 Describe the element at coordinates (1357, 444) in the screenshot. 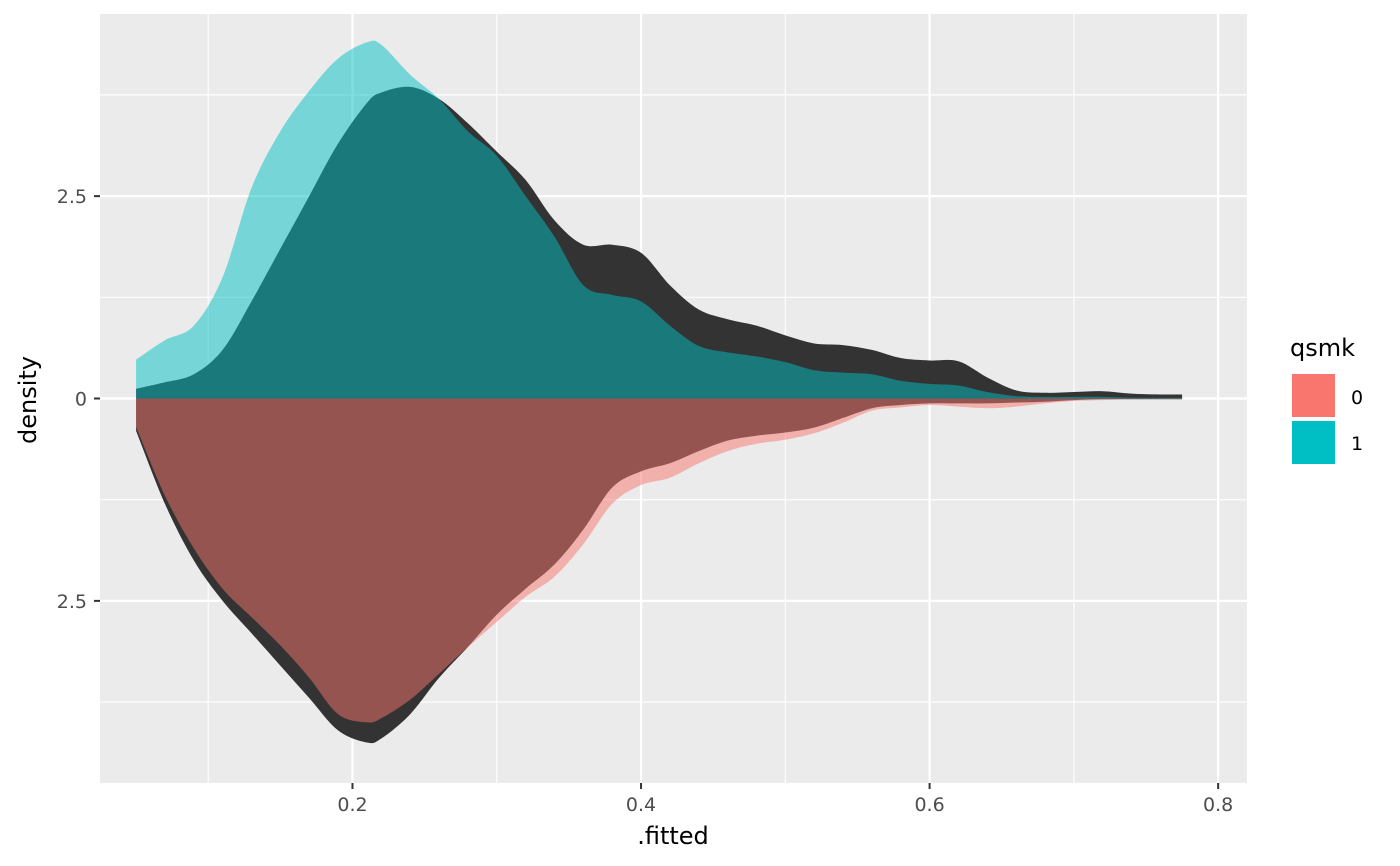

I see `legend-label-1: 1` at that location.